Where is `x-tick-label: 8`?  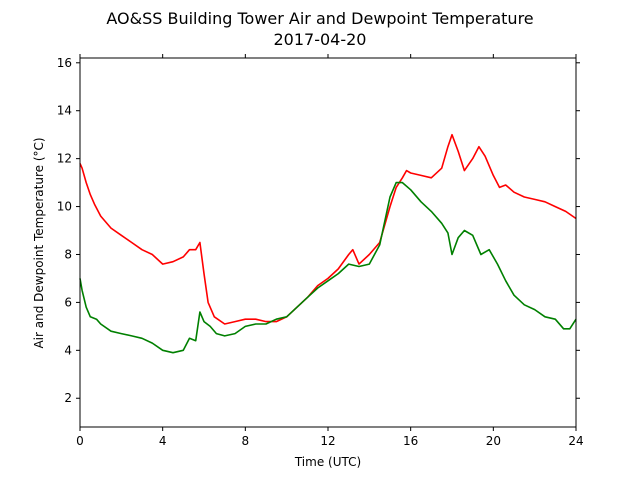
x-tick-label: 8 is located at coordinates (246, 441).